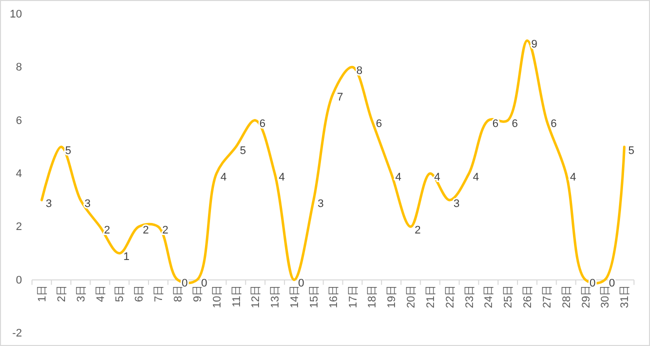 This screenshot has height=346, width=650. I want to click on x-tick-label: 10日, so click(217, 296).